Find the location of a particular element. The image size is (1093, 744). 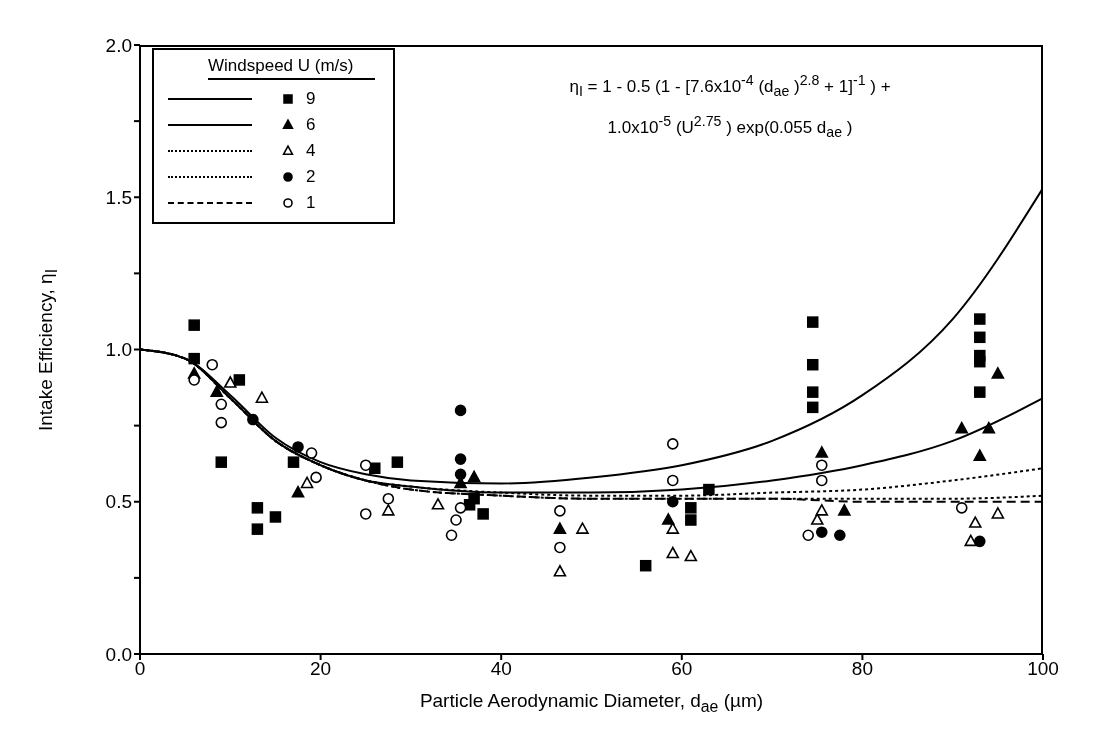

x-tick-label: 20 is located at coordinates (321, 669).